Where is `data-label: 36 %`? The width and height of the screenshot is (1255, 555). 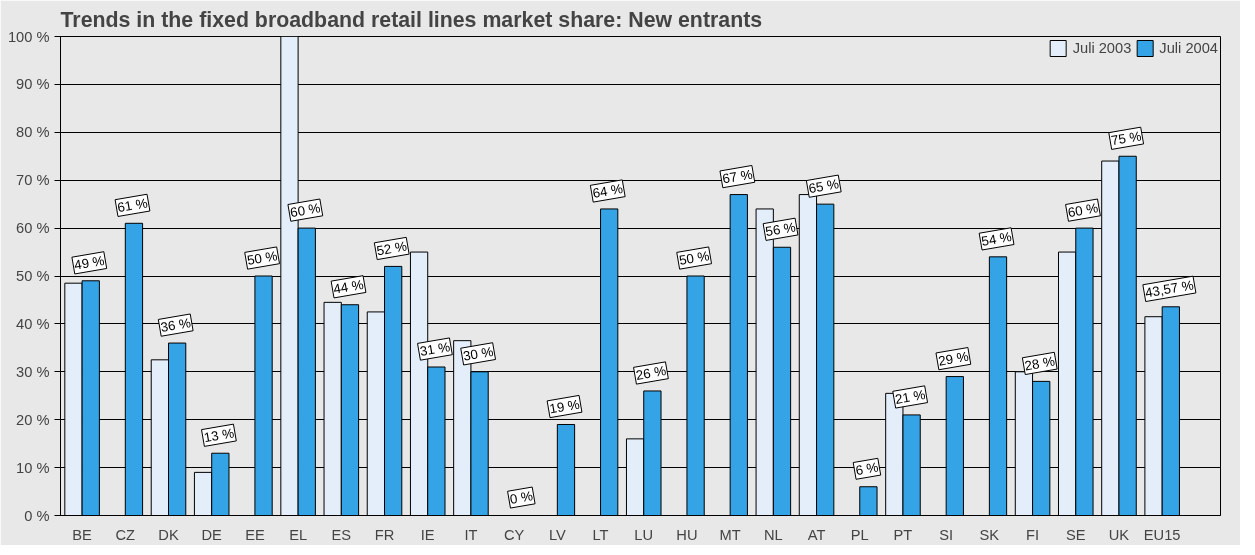 data-label: 36 % is located at coordinates (176, 325).